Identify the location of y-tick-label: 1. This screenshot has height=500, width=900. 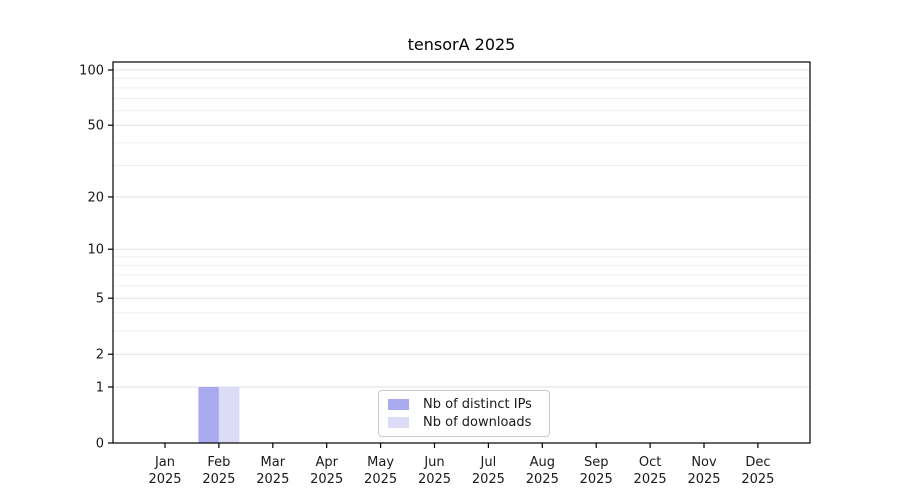
(100, 387).